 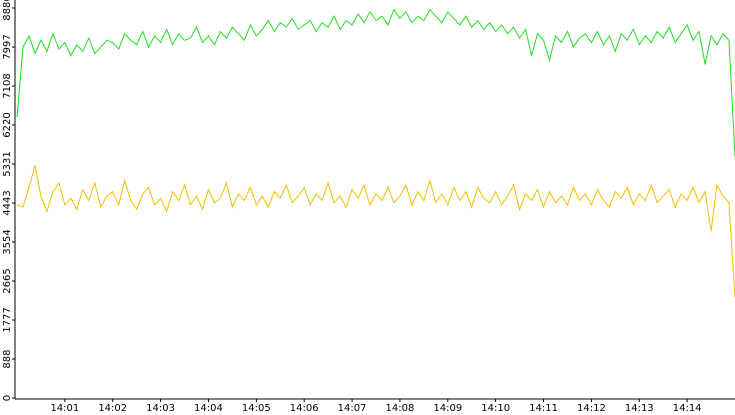 I want to click on x-tick-label: 14:01, so click(x=64, y=408).